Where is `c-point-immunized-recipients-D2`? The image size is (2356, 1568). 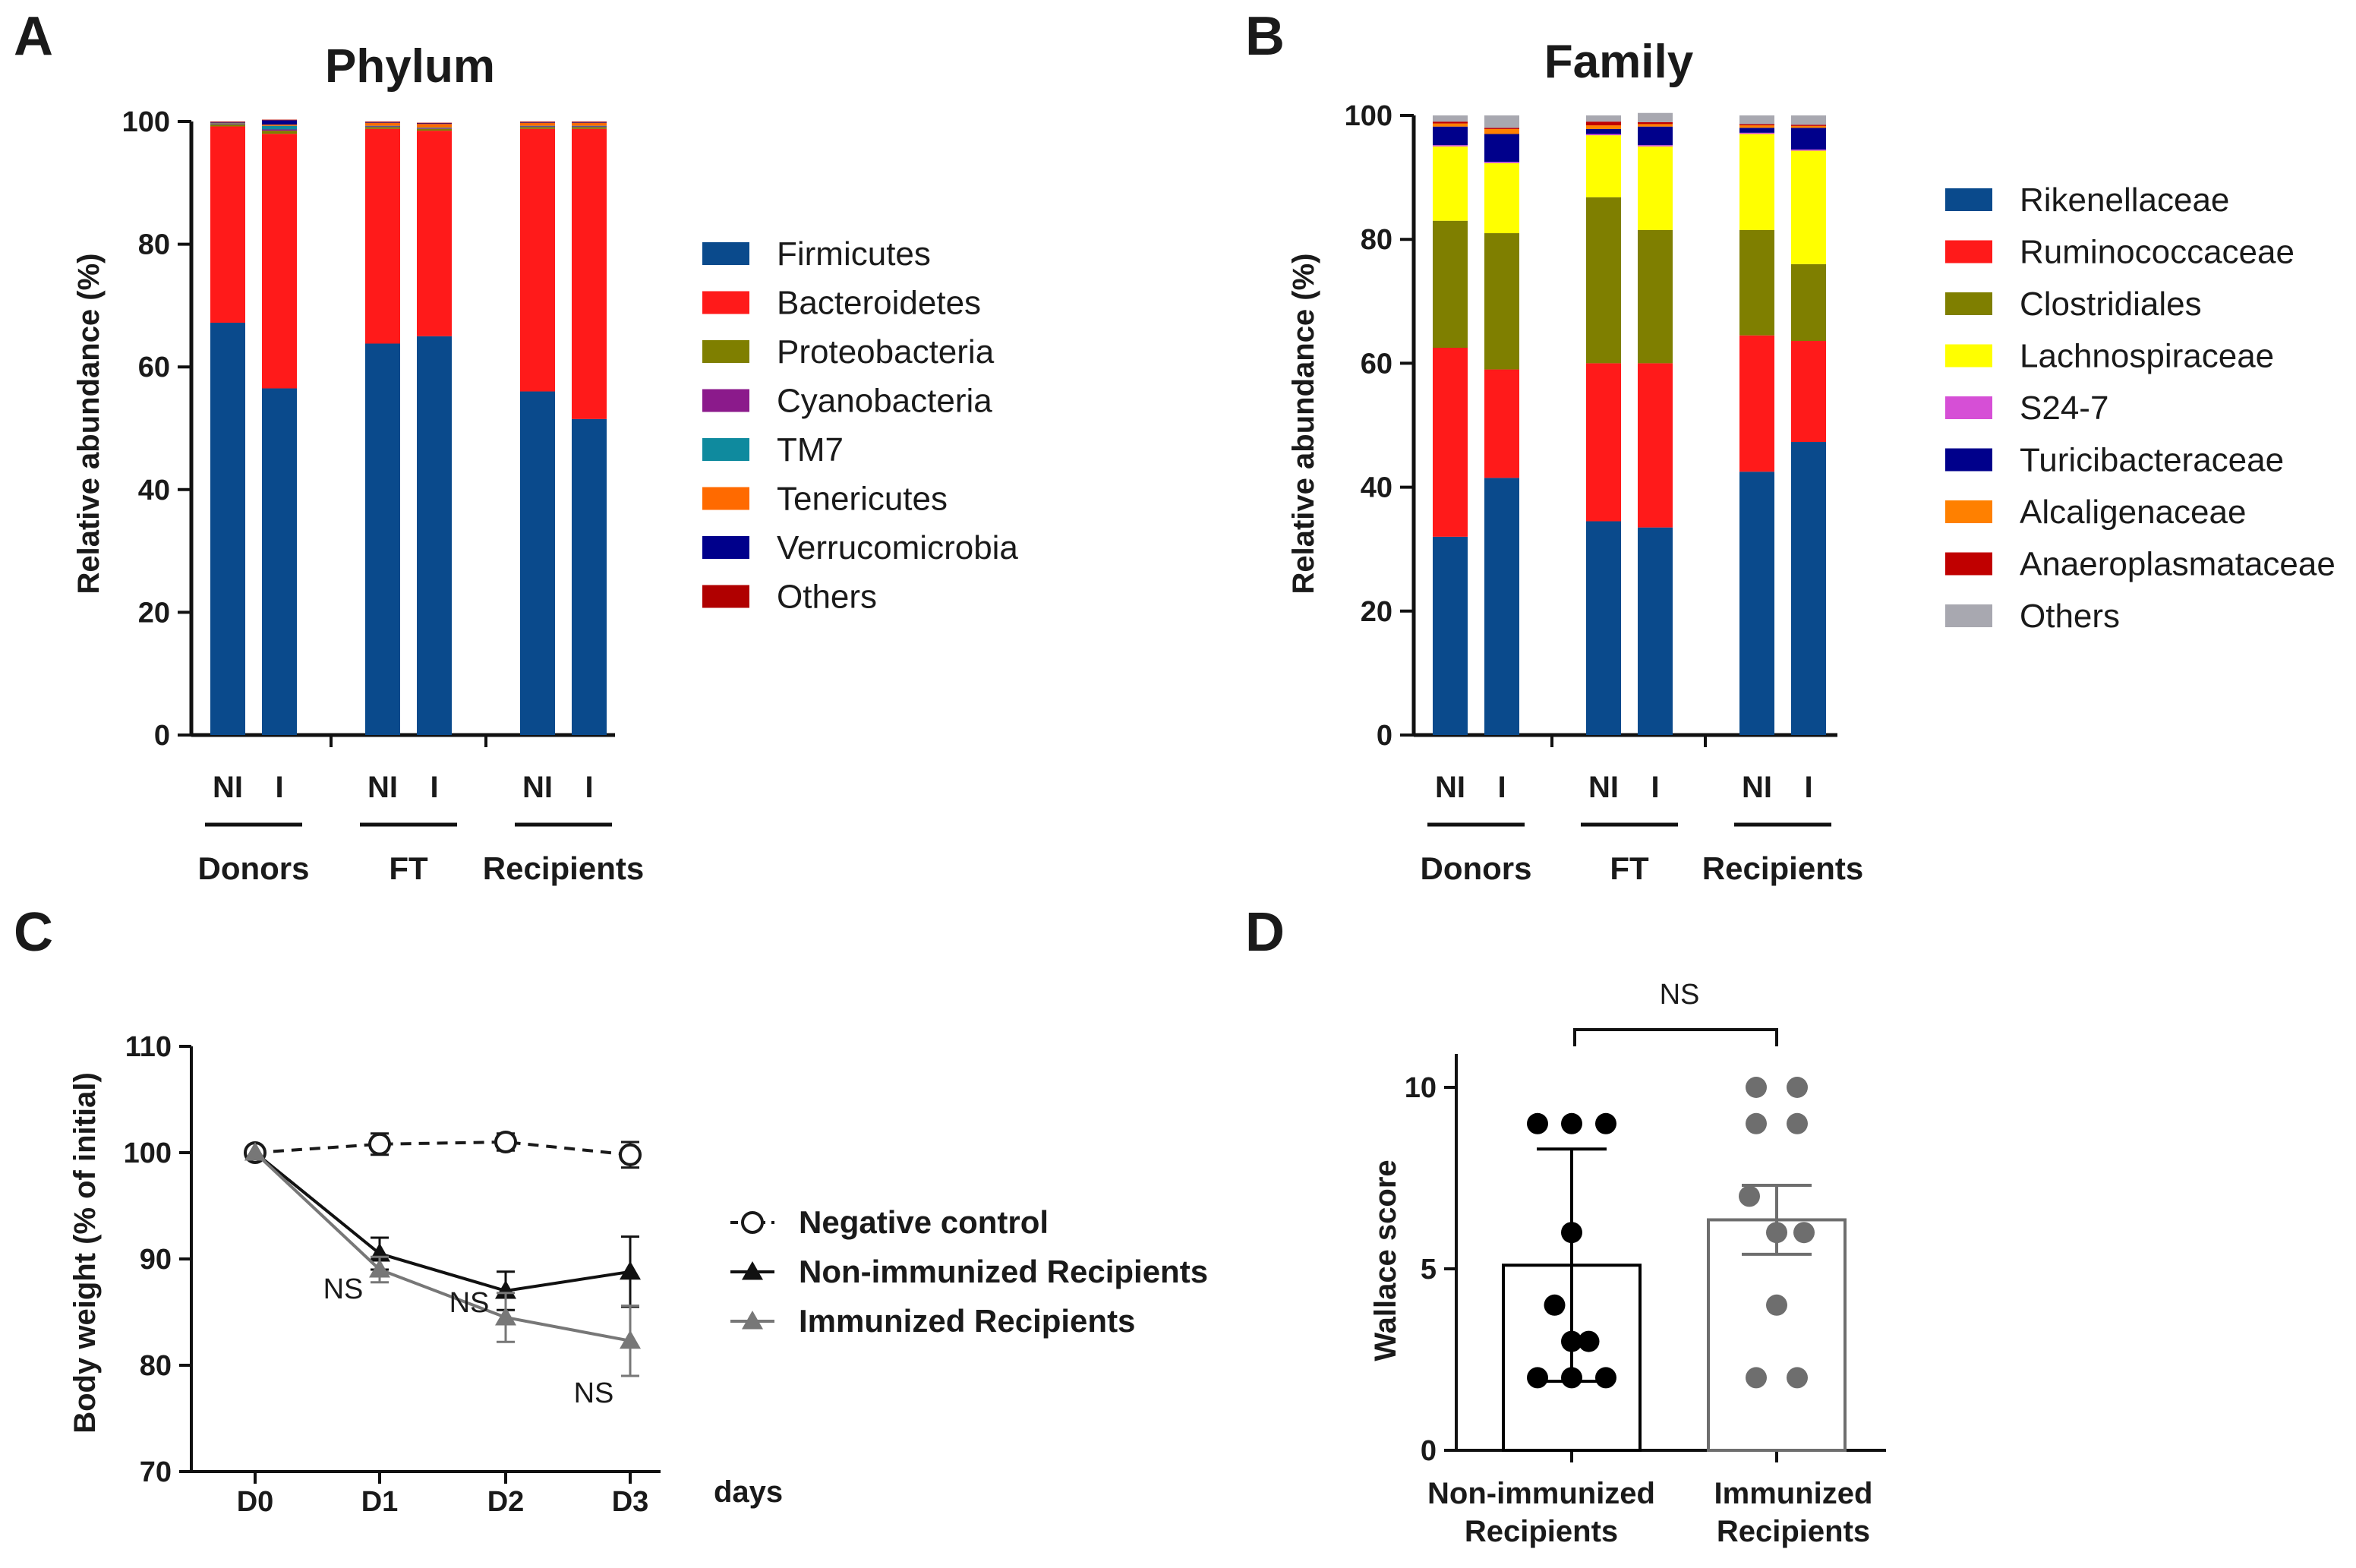 c-point-immunized-recipients-D2 is located at coordinates (506, 1317).